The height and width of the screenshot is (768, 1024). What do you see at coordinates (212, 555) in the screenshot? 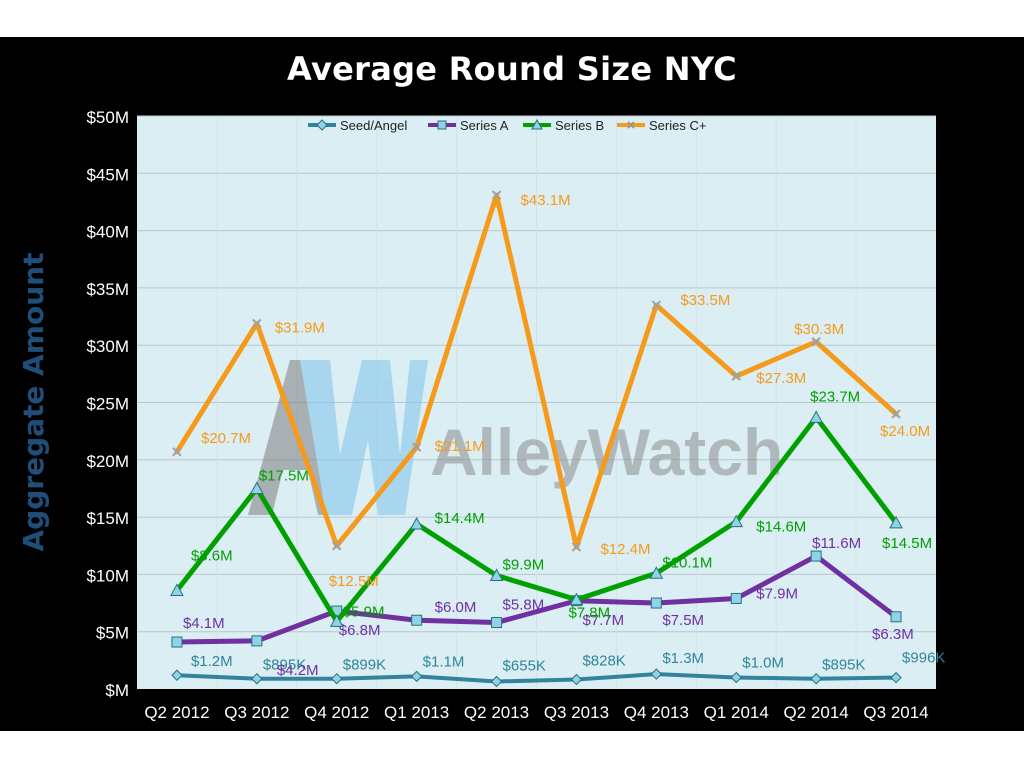
I see `data-label: $8.6M` at bounding box center [212, 555].